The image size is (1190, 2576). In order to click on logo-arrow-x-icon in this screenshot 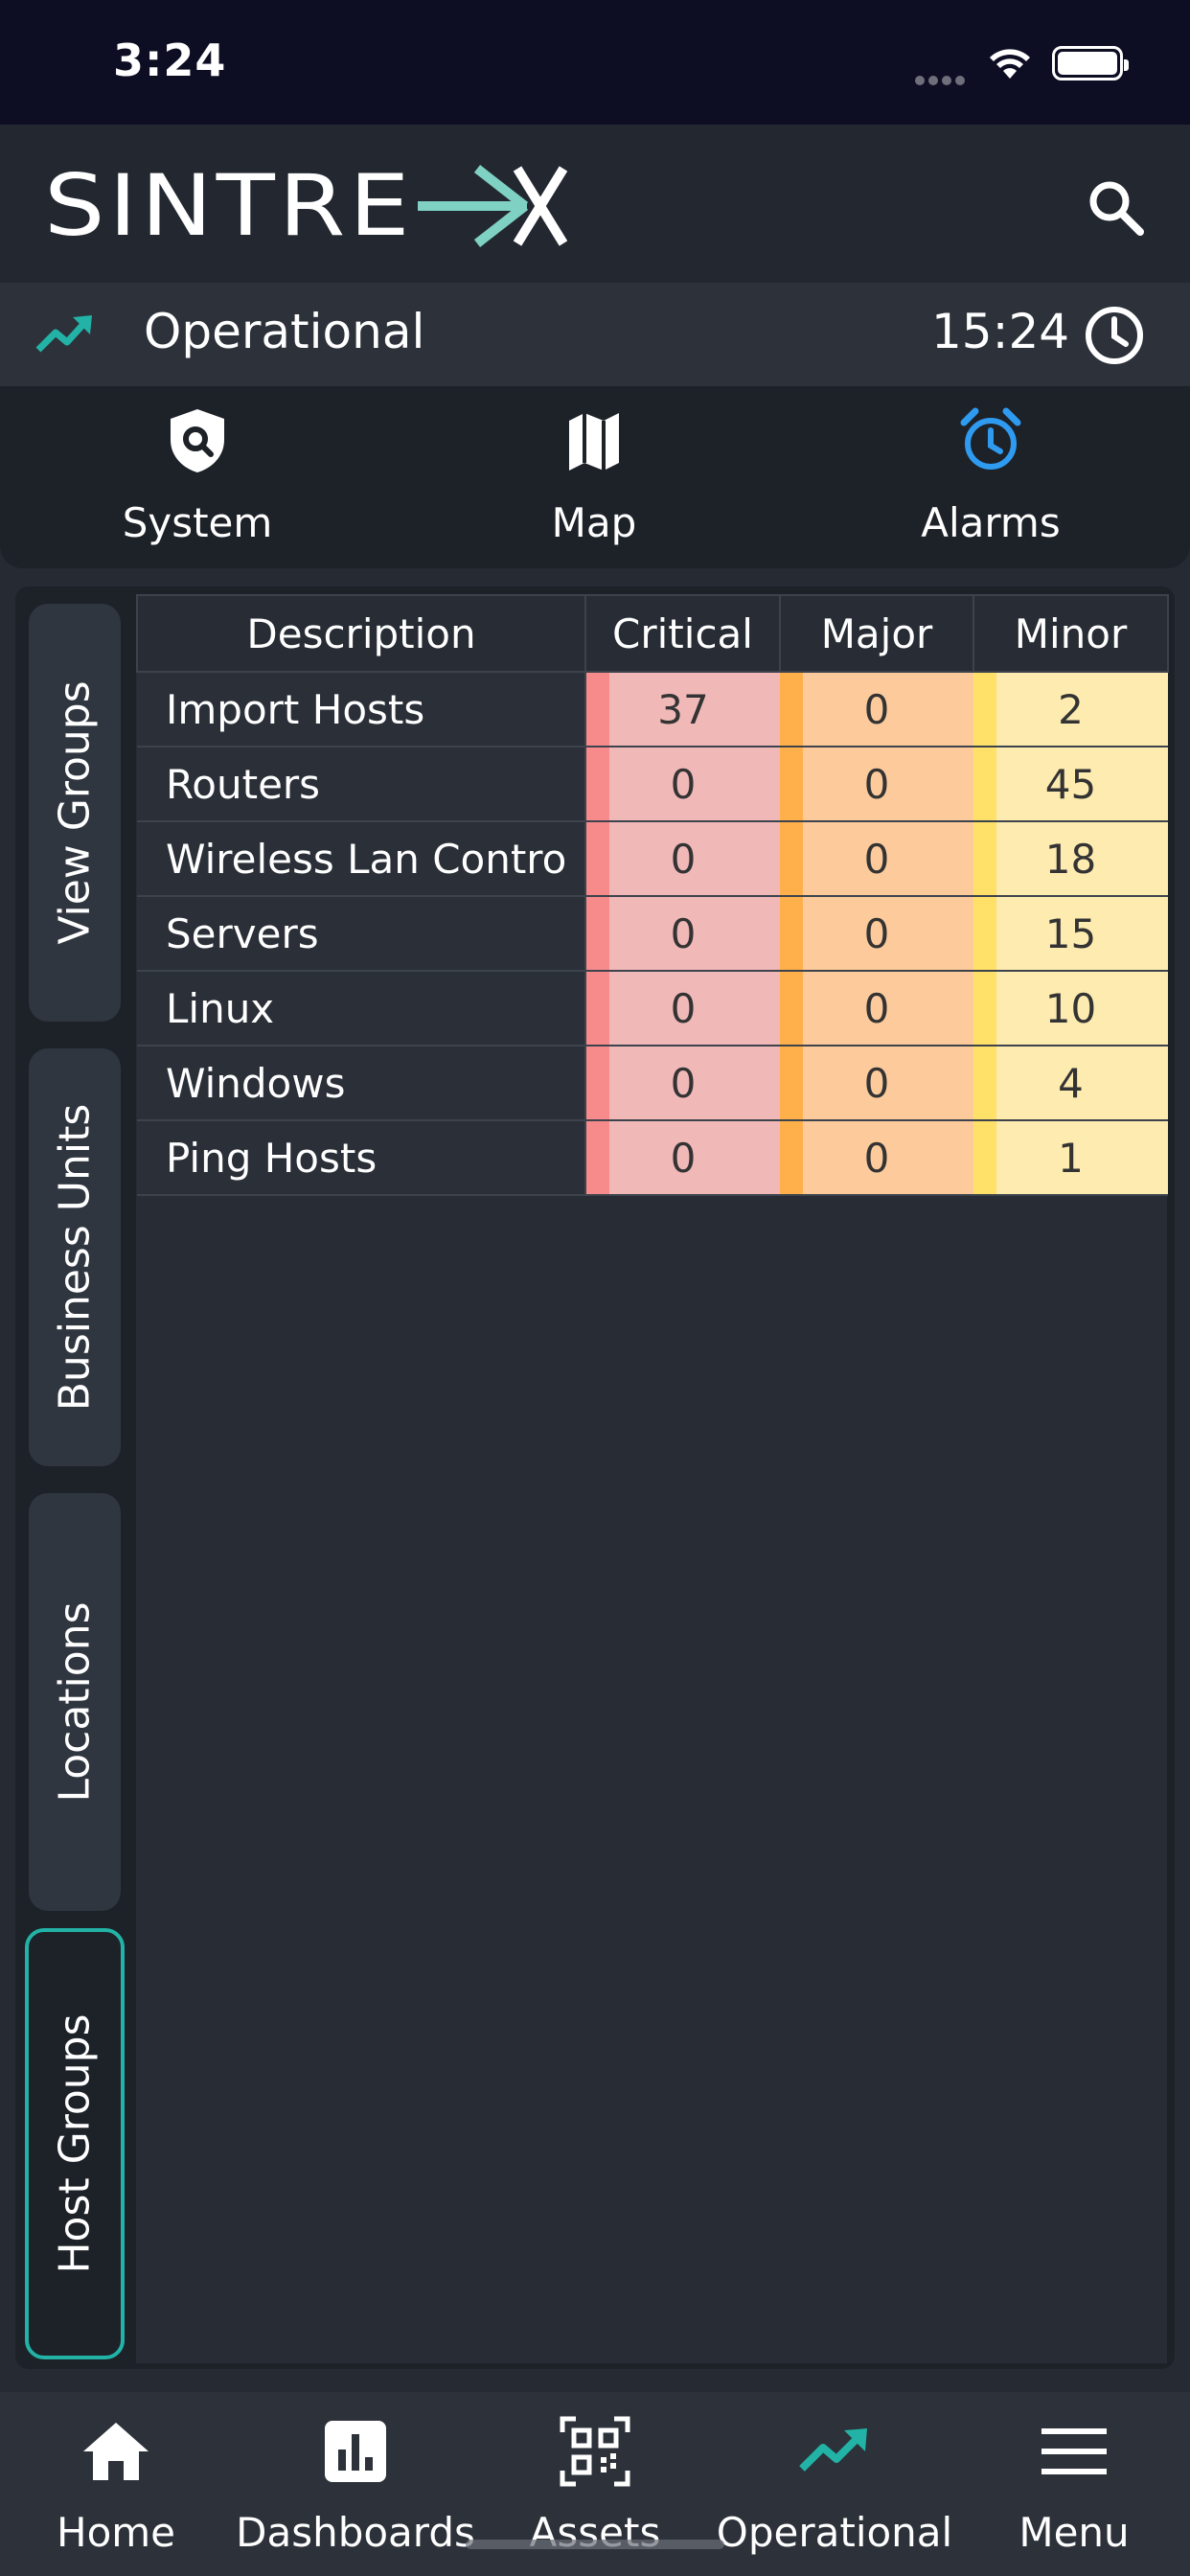, I will do `click(492, 206)`.